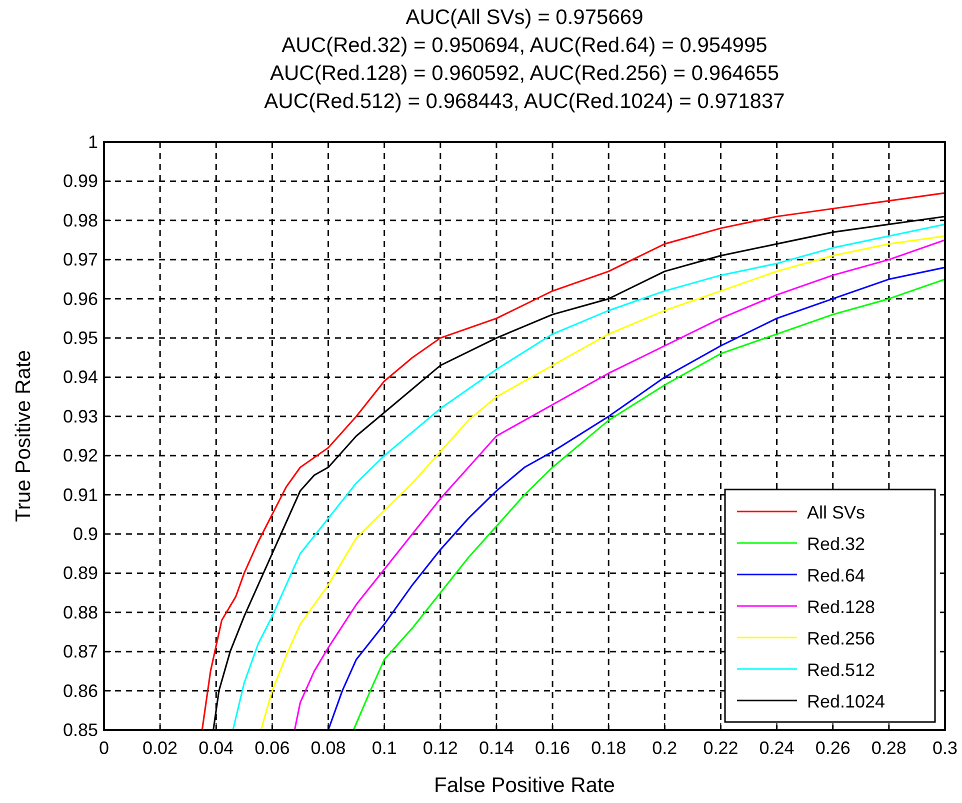  What do you see at coordinates (80, 298) in the screenshot?
I see `y-tick-label: 0.96` at bounding box center [80, 298].